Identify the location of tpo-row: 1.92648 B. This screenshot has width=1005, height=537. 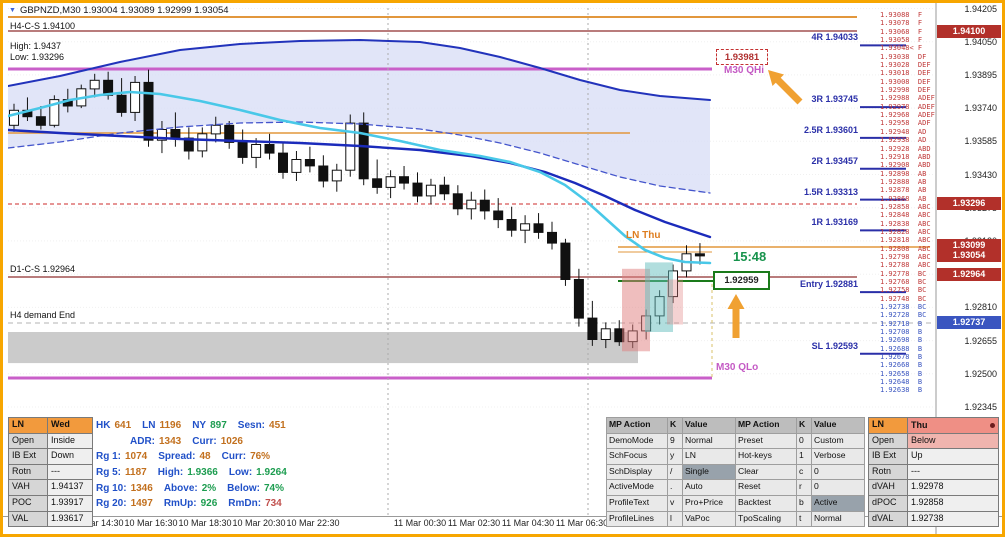
(901, 382).